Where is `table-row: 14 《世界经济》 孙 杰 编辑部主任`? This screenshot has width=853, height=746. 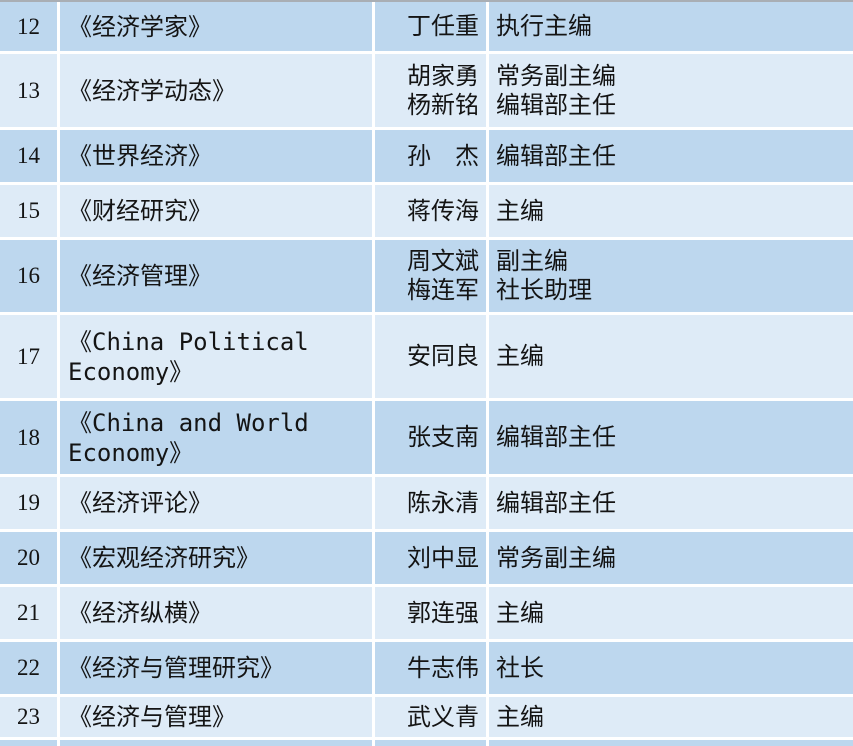
table-row: 14 《世界经济》 孙 杰 编辑部主任 is located at coordinates (426, 157).